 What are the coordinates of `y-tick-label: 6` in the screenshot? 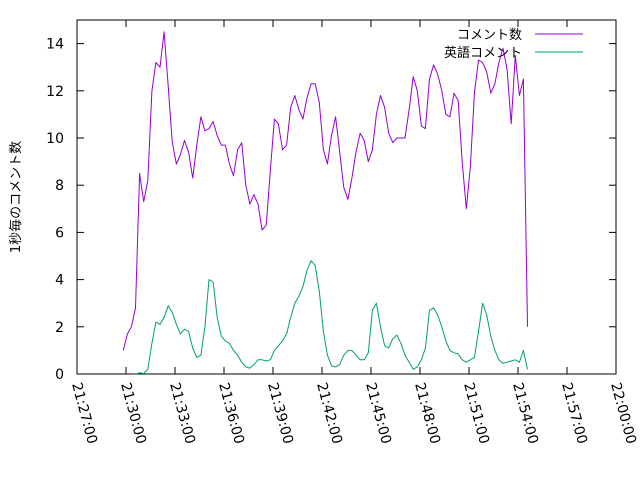 It's located at (59, 233).